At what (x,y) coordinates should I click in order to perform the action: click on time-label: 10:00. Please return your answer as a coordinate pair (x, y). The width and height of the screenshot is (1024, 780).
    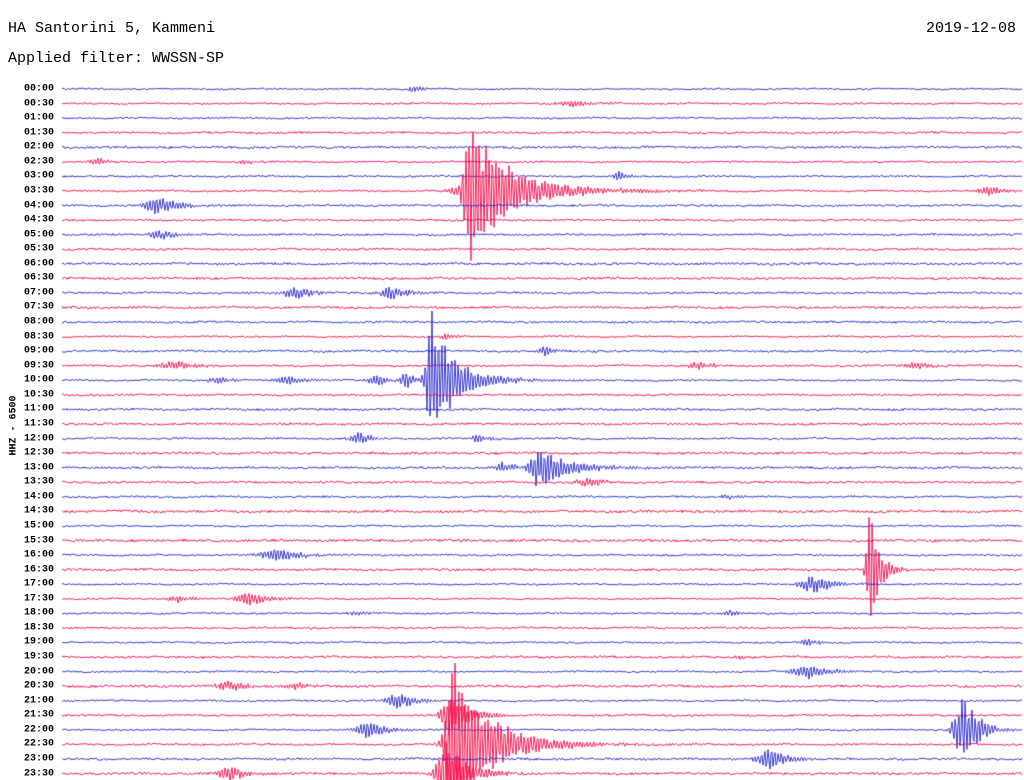
    Looking at the image, I should click on (38, 380).